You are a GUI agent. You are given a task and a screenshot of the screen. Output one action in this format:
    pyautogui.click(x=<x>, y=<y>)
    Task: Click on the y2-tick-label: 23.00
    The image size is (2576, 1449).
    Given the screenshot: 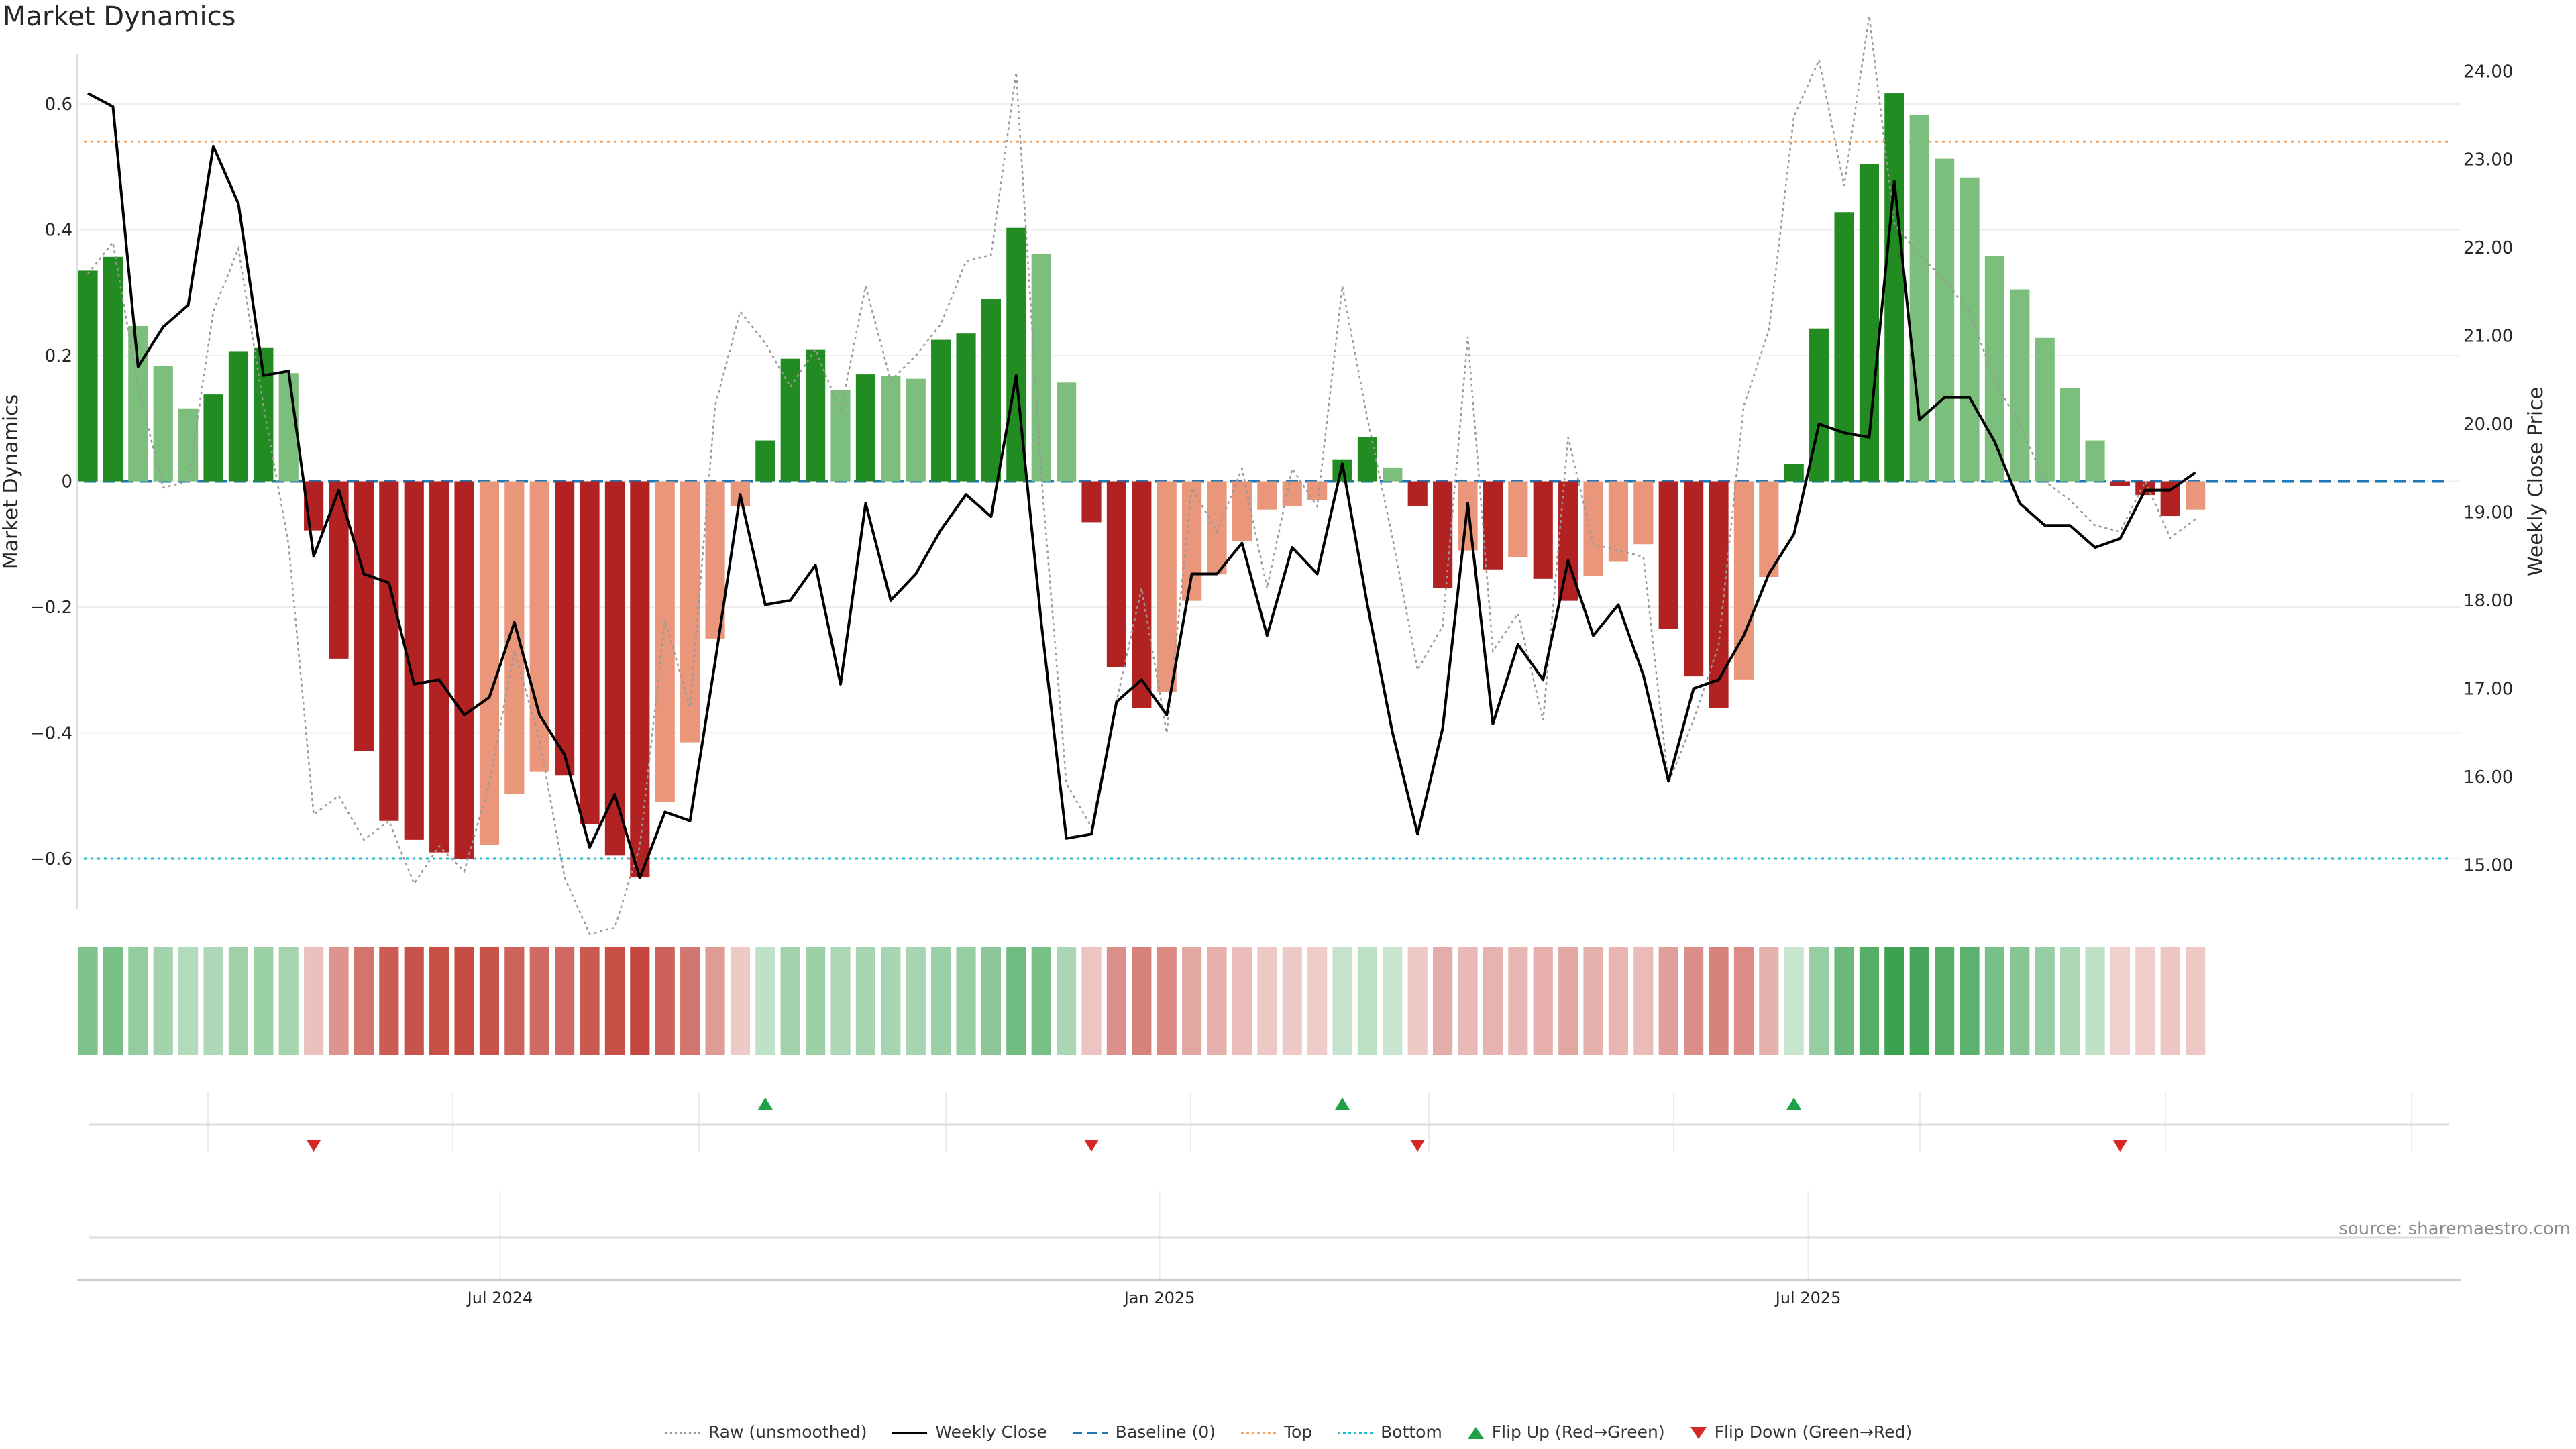 What is the action you would take?
    pyautogui.click(x=2488, y=160)
    